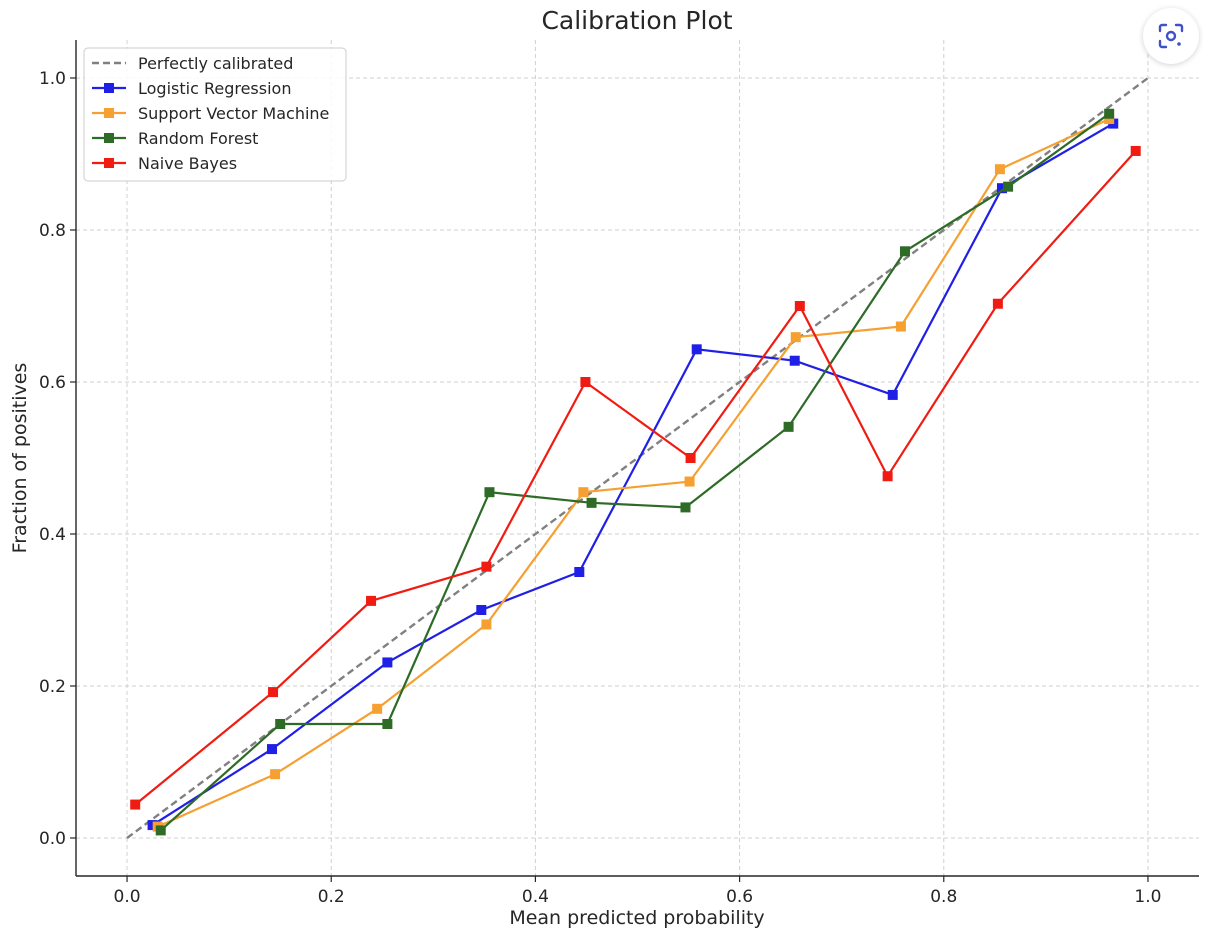 This screenshot has width=1209, height=939. Describe the element at coordinates (215, 63) in the screenshot. I see `legend-label: Perfectly calibrated` at that location.